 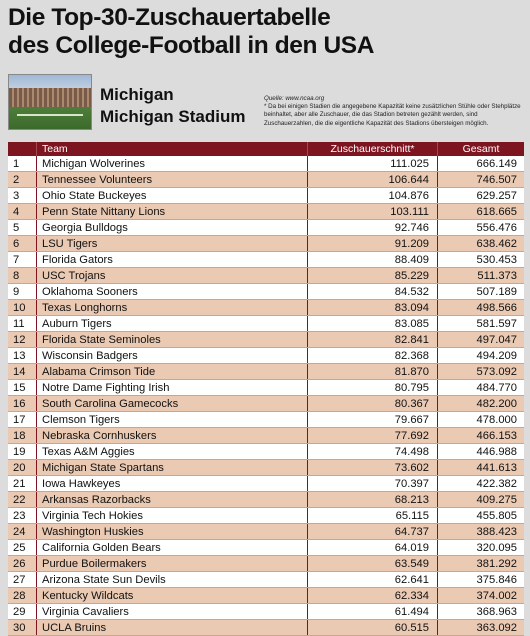 I want to click on average-cell: 106.644, so click(x=373, y=179).